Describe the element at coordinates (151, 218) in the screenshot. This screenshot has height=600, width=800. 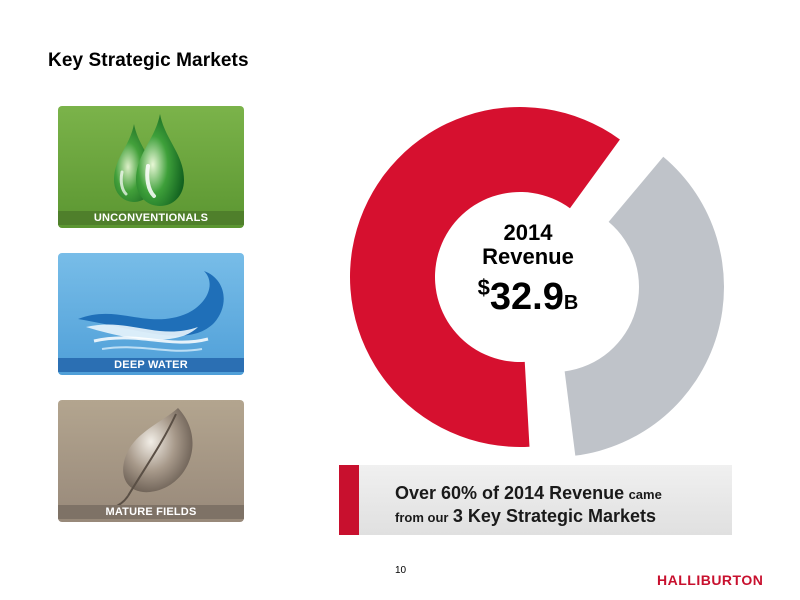
I see `tile-label: UNCONVENTIONALS` at that location.